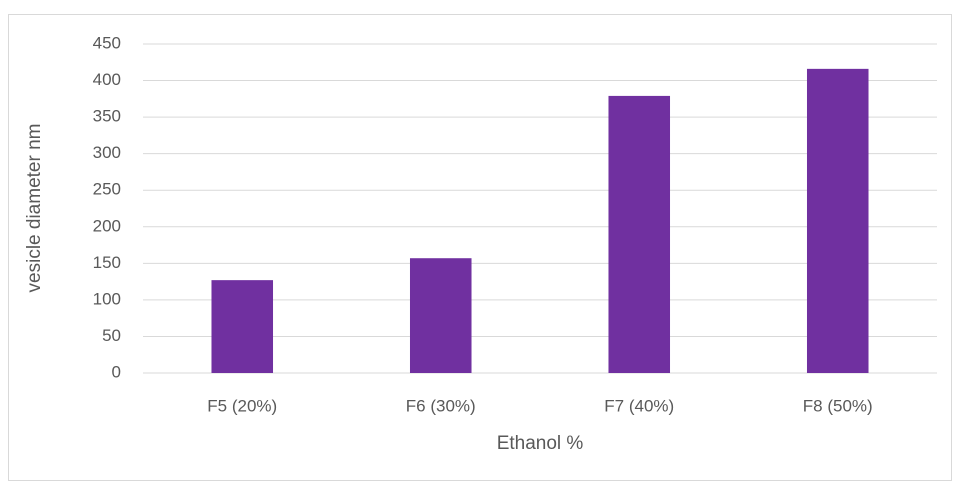 The height and width of the screenshot is (482, 953). I want to click on y-tick-label: 300, so click(107, 152).